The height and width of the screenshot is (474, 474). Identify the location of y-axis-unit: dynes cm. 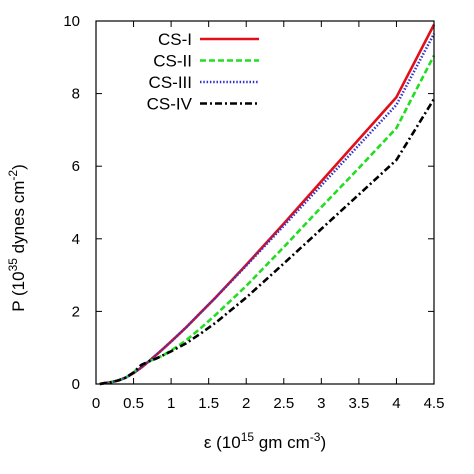
(18, 219).